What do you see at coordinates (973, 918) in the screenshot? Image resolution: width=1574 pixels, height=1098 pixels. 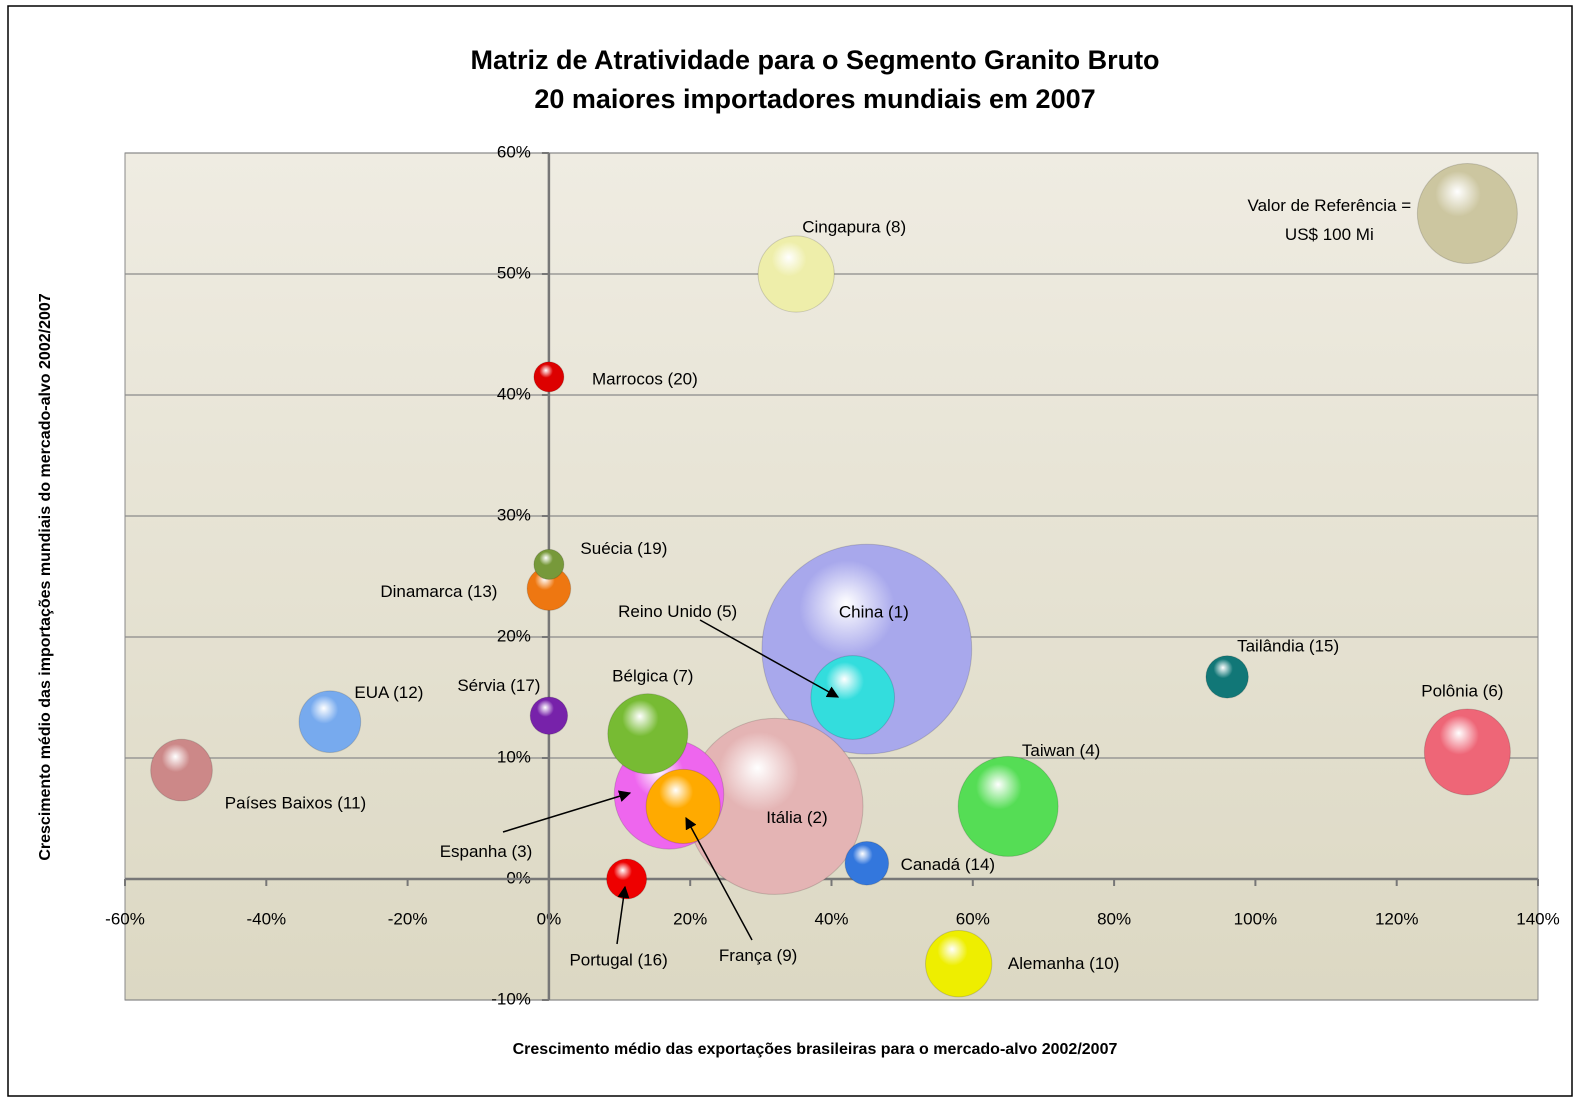 I see `x-tick-label: 60%` at bounding box center [973, 918].